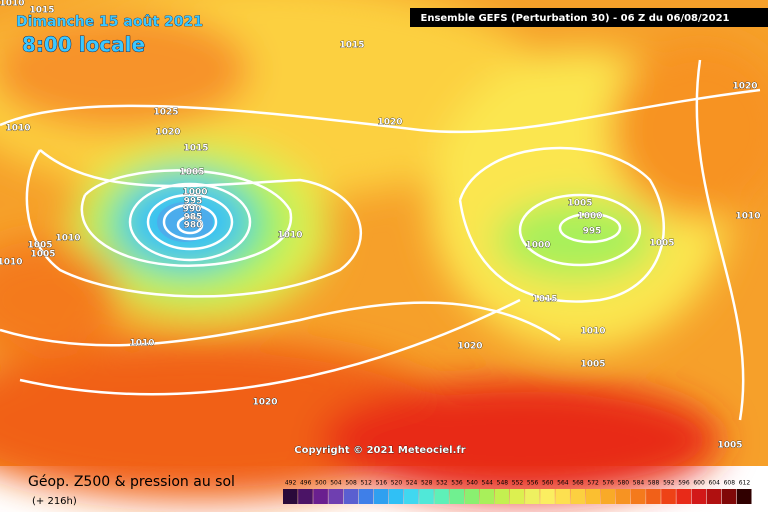 This screenshot has width=768, height=516. I want to click on colorbar-label: 604, so click(714, 483).